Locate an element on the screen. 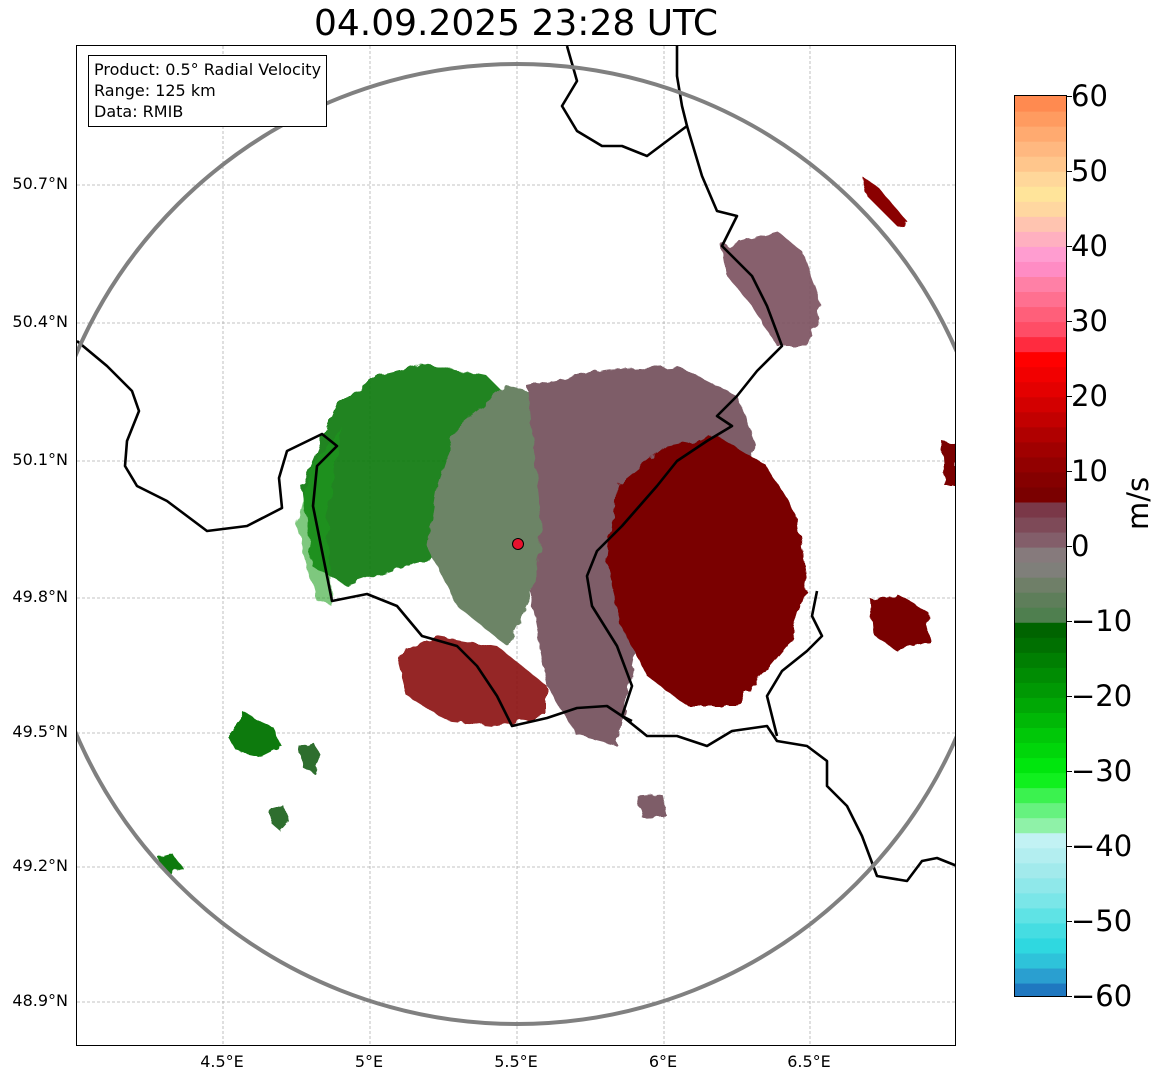 Image resolution: width=1171 pixels, height=1081 pixels. lon-tick-label: 6°E is located at coordinates (663, 1061).